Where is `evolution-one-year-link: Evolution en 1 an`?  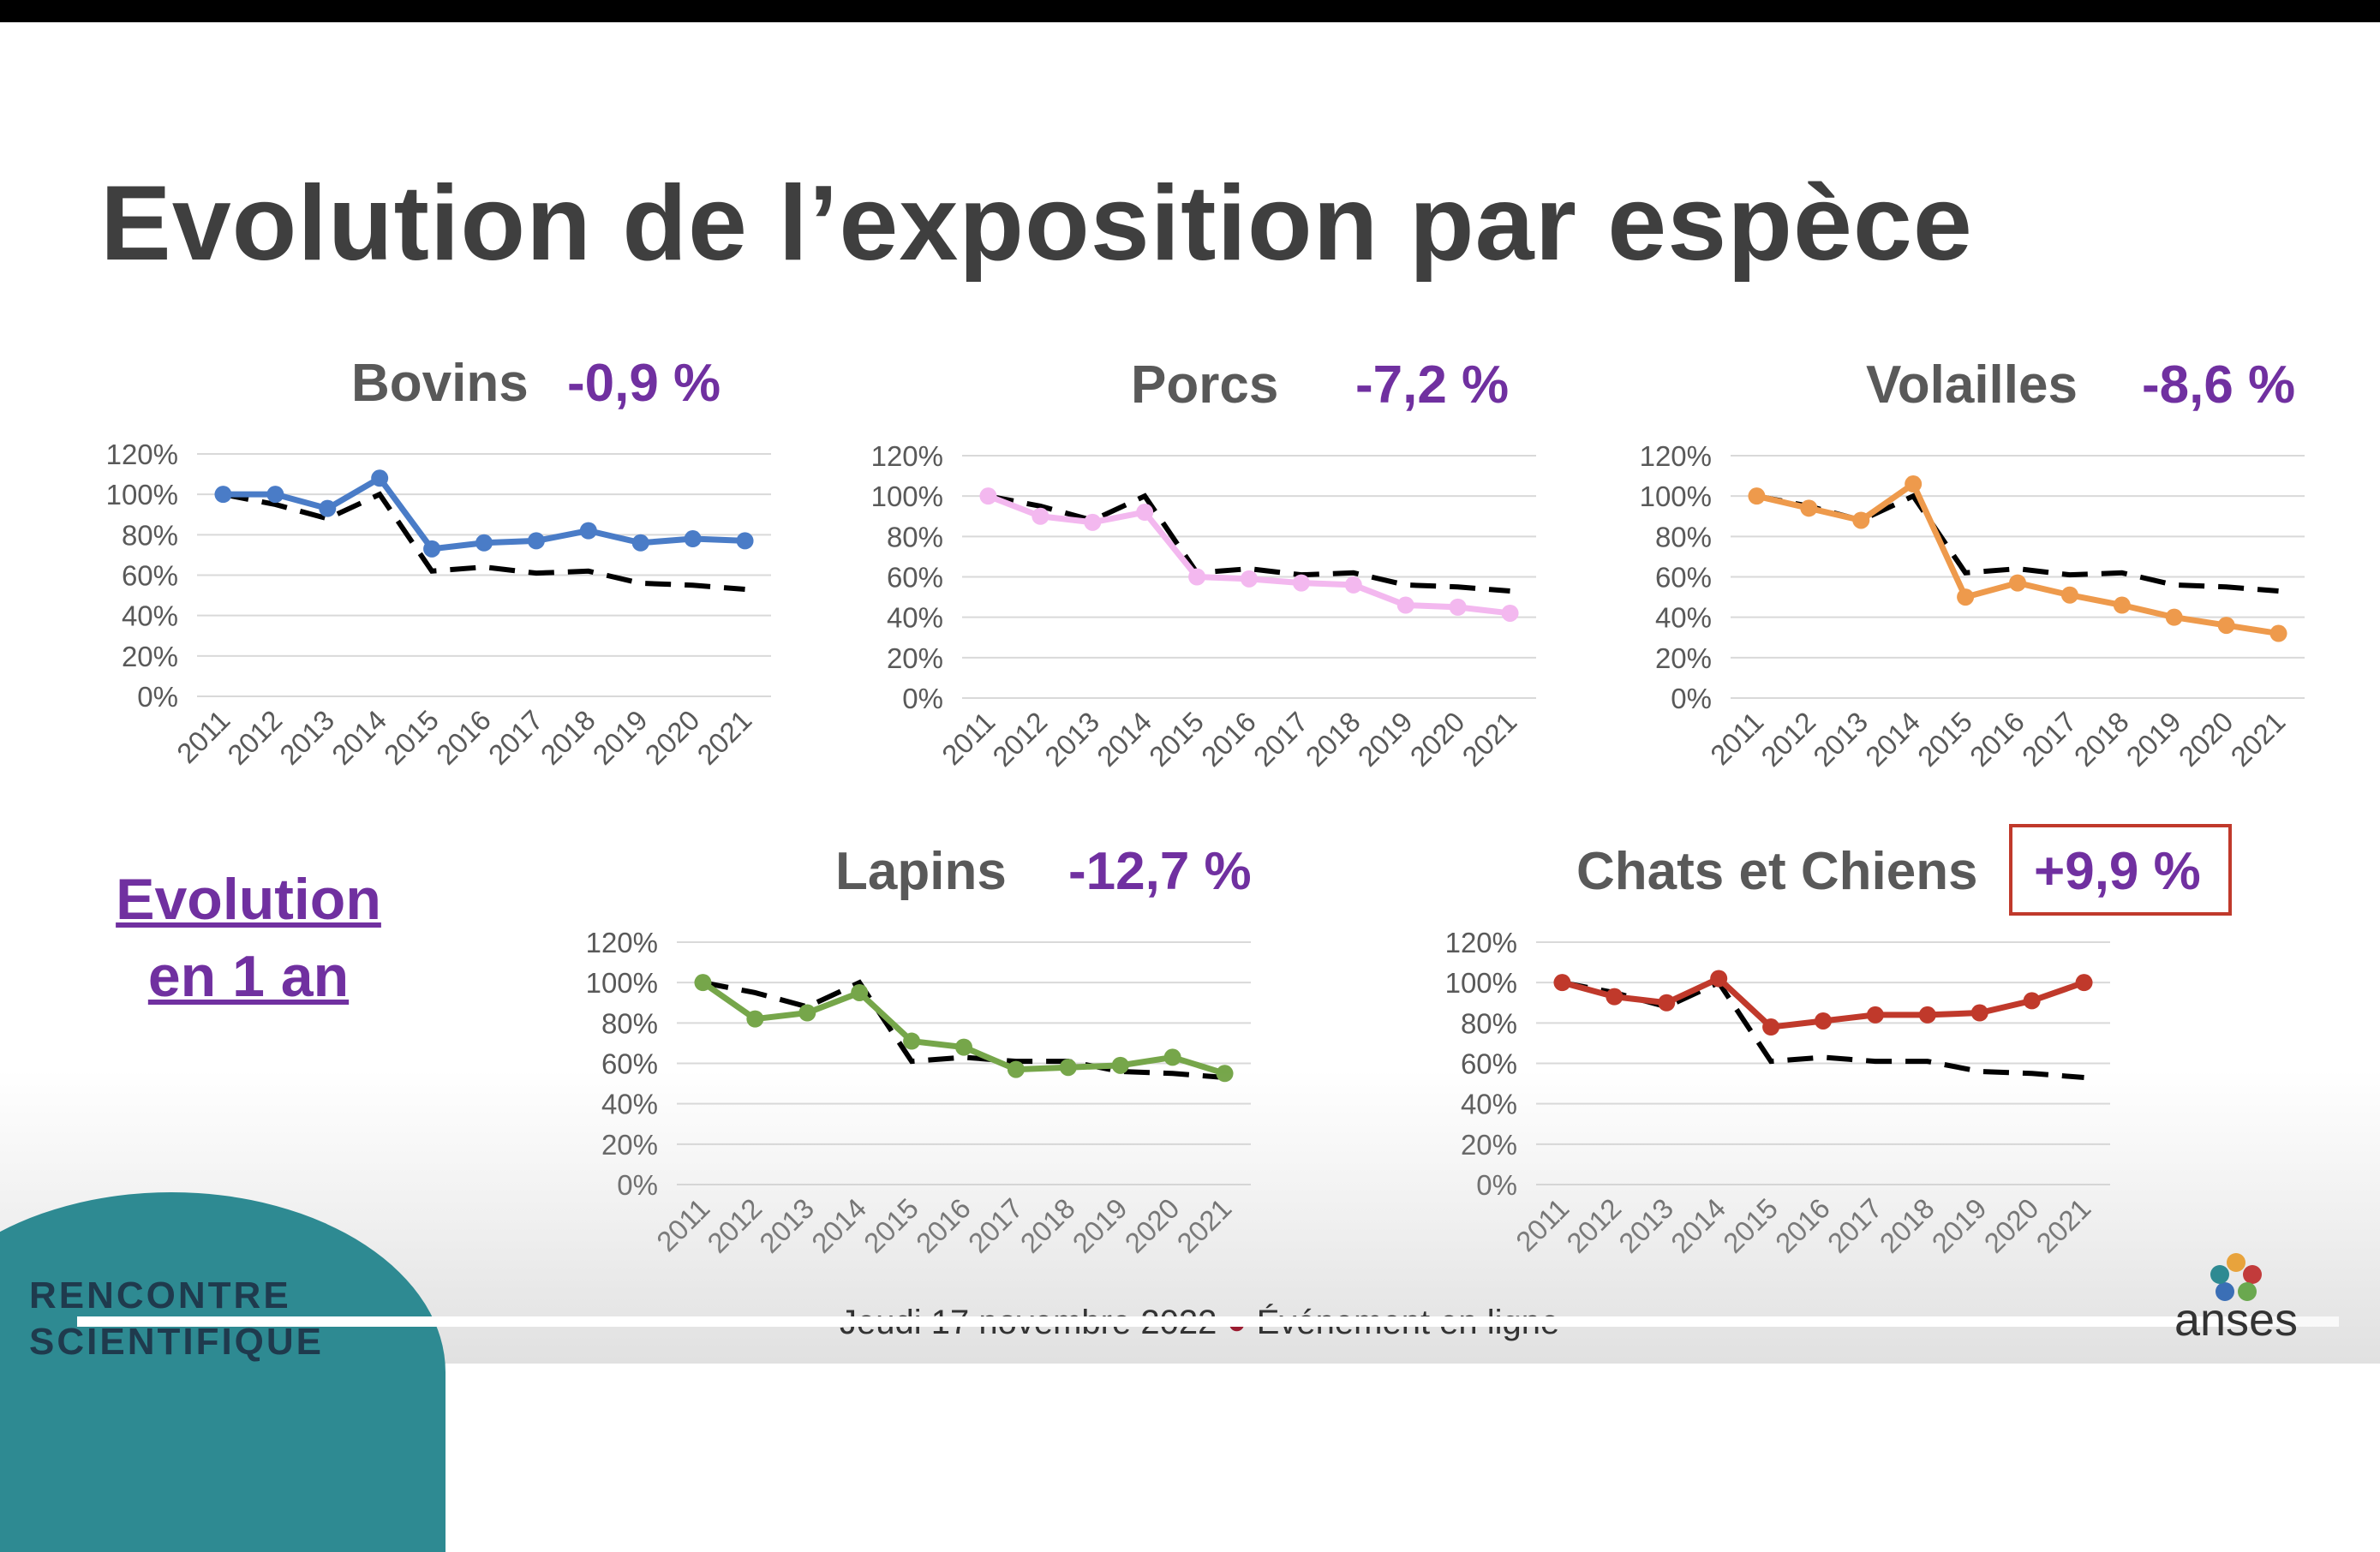 evolution-one-year-link: Evolution en 1 an is located at coordinates (248, 938).